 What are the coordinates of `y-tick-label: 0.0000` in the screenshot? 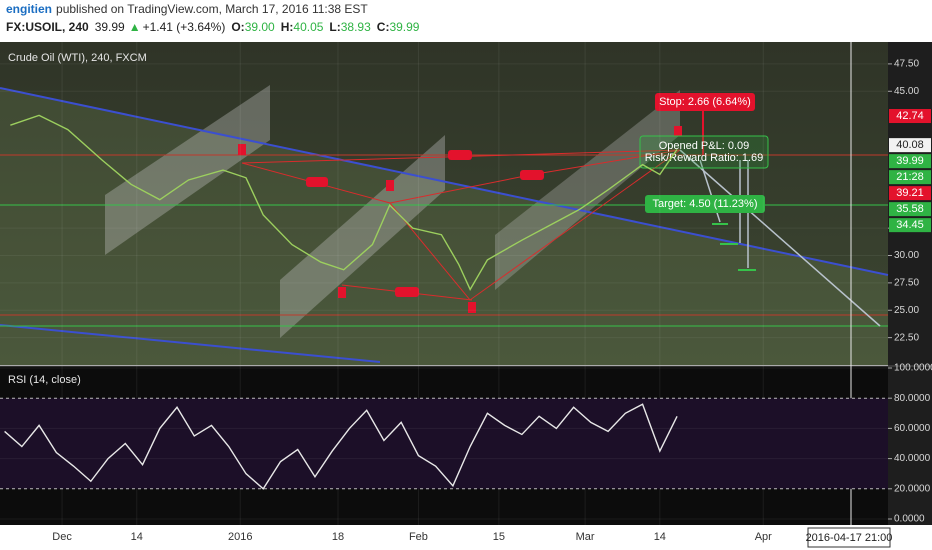 It's located at (909, 519).